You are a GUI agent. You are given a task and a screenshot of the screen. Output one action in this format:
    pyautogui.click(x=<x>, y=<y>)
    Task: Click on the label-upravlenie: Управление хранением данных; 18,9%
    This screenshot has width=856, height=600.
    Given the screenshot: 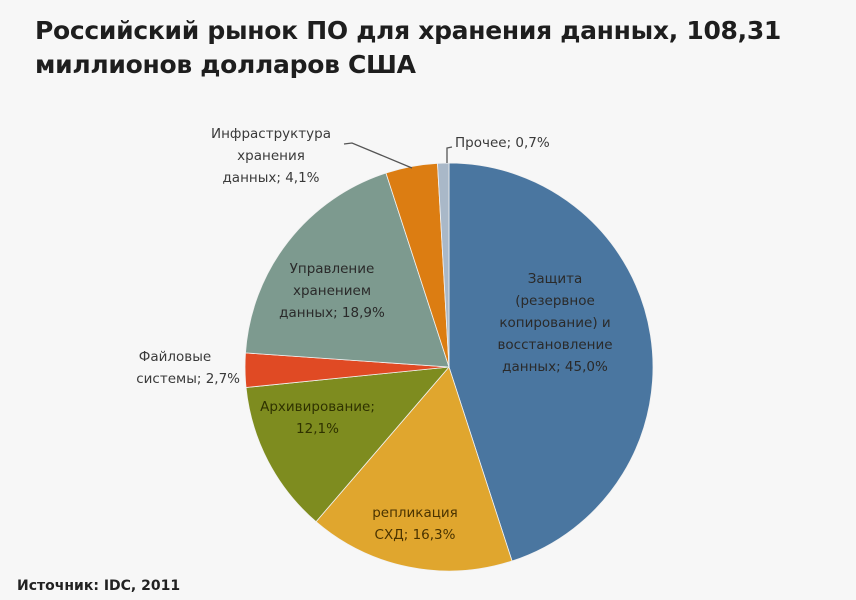 What is the action you would take?
    pyautogui.click(x=332, y=291)
    